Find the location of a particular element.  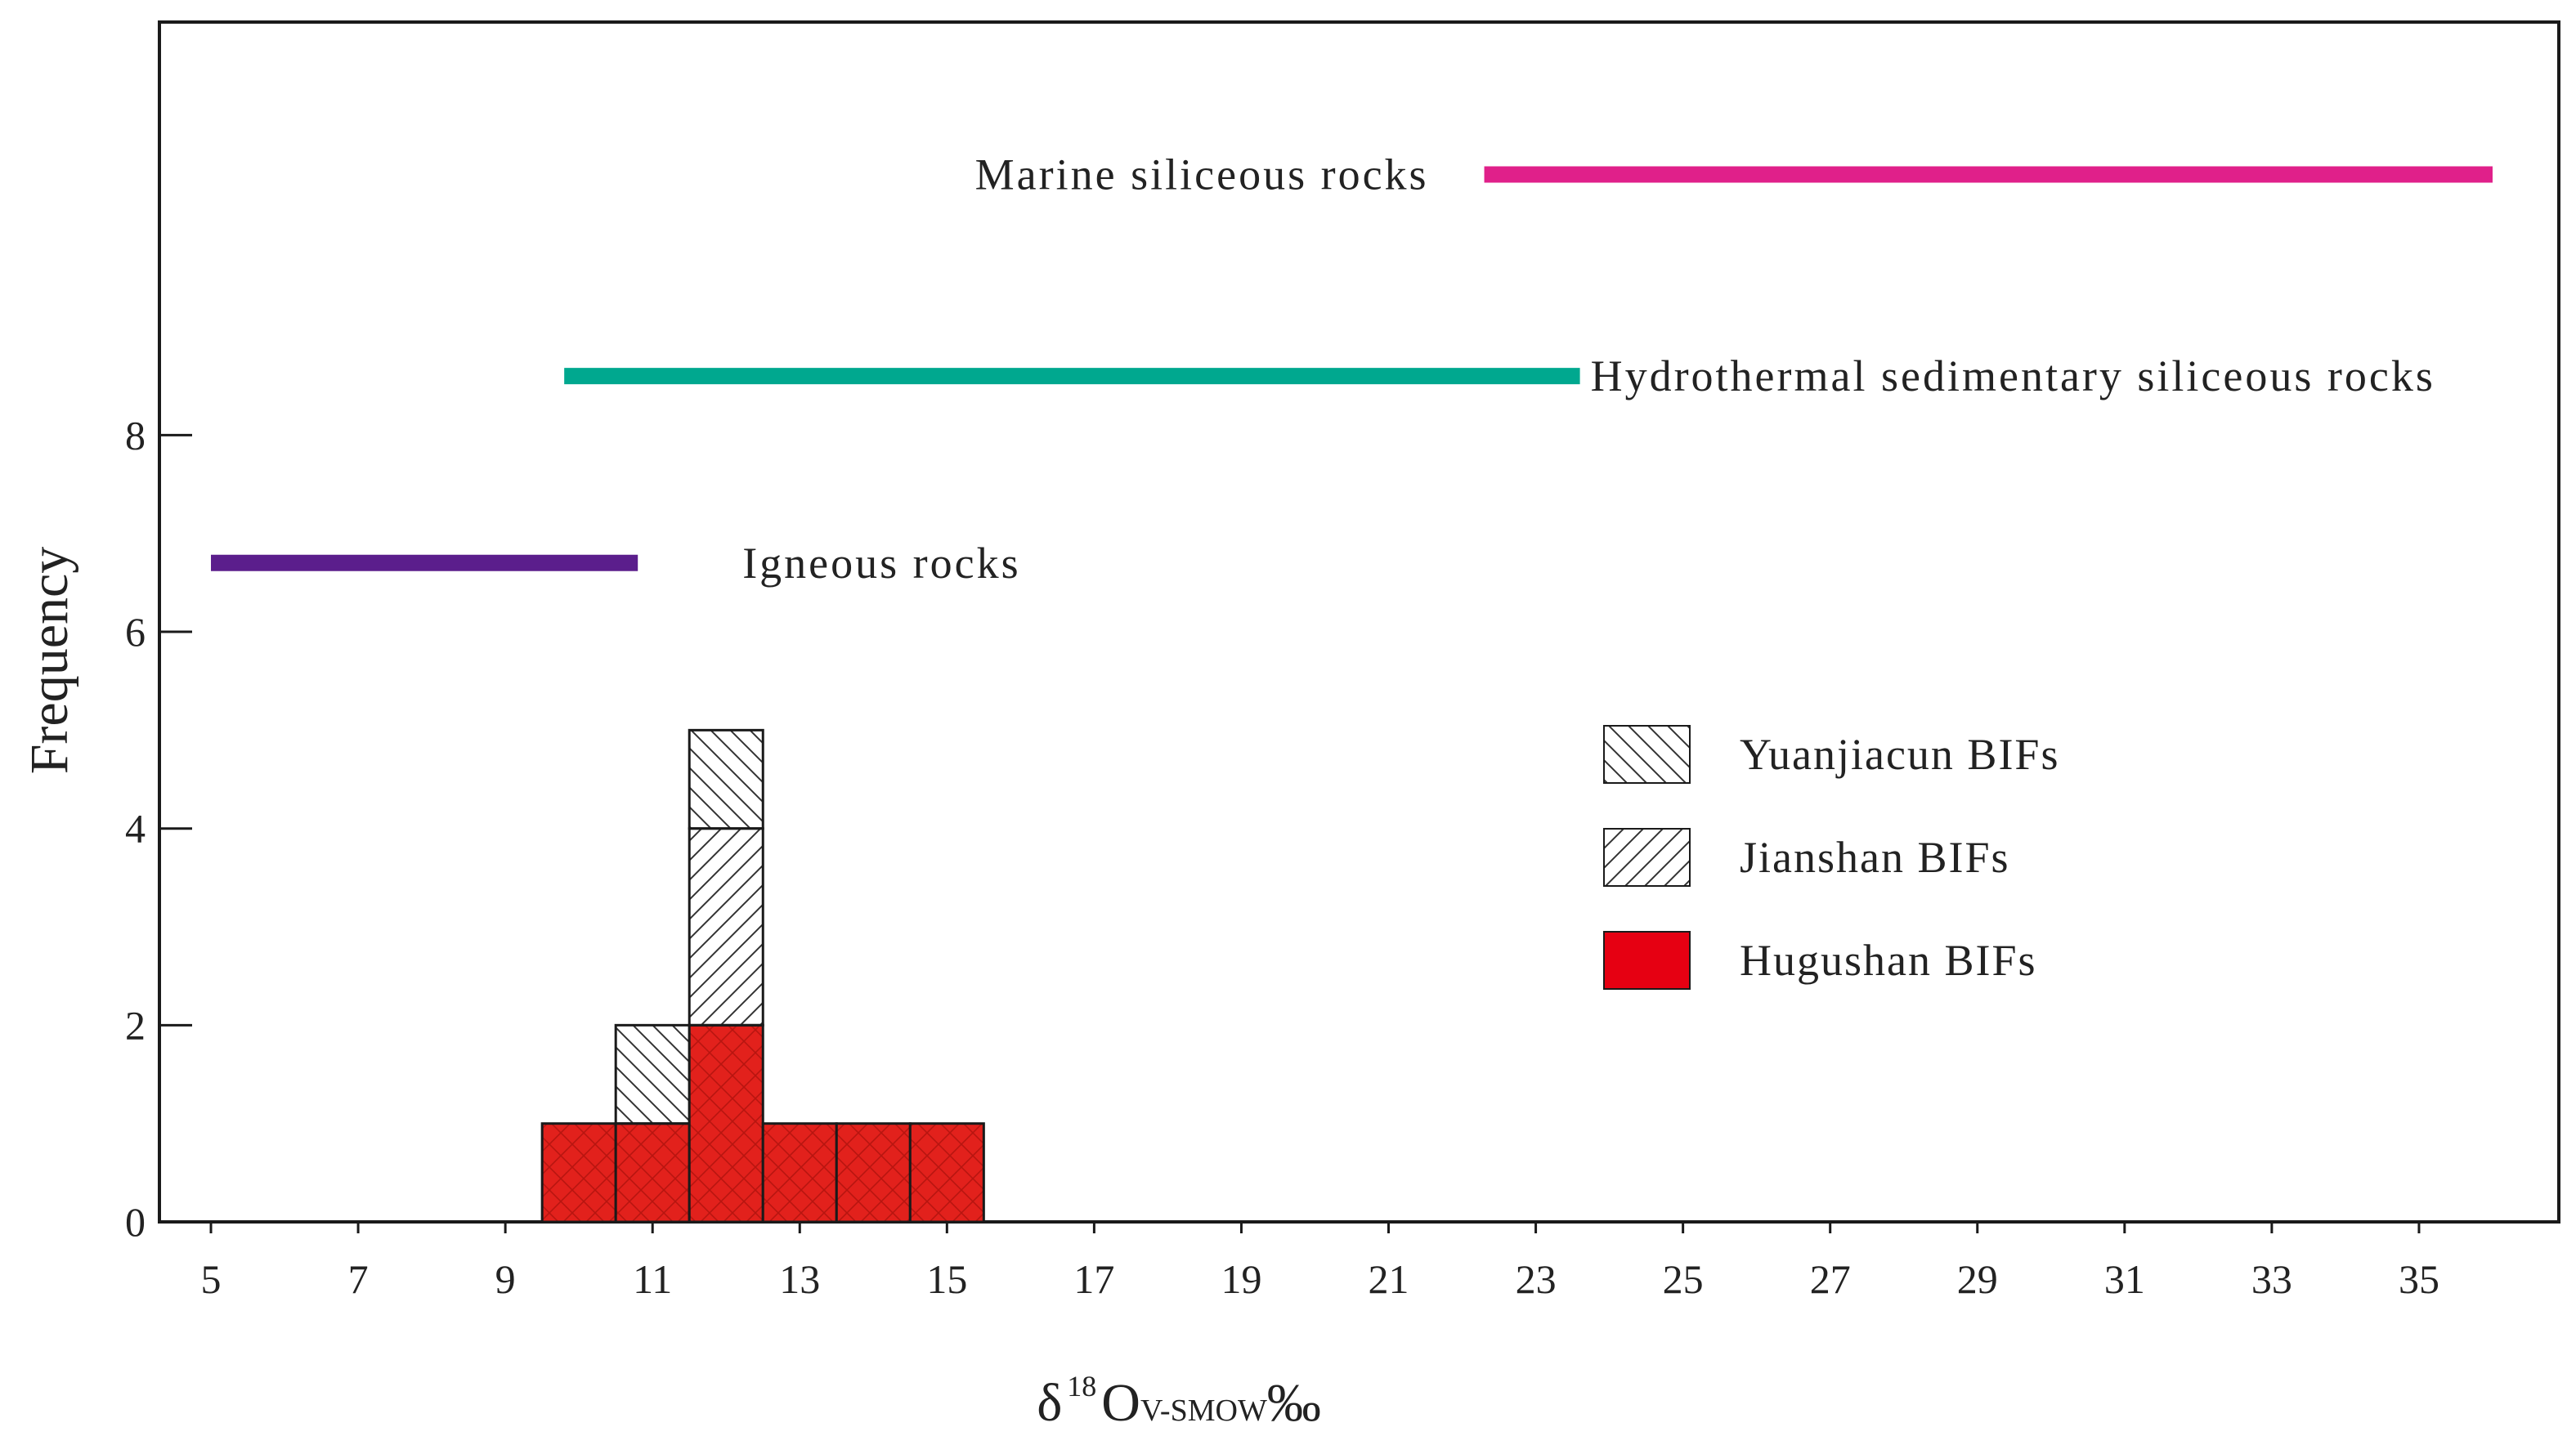

y-tick-label: 4 is located at coordinates (135, 829).